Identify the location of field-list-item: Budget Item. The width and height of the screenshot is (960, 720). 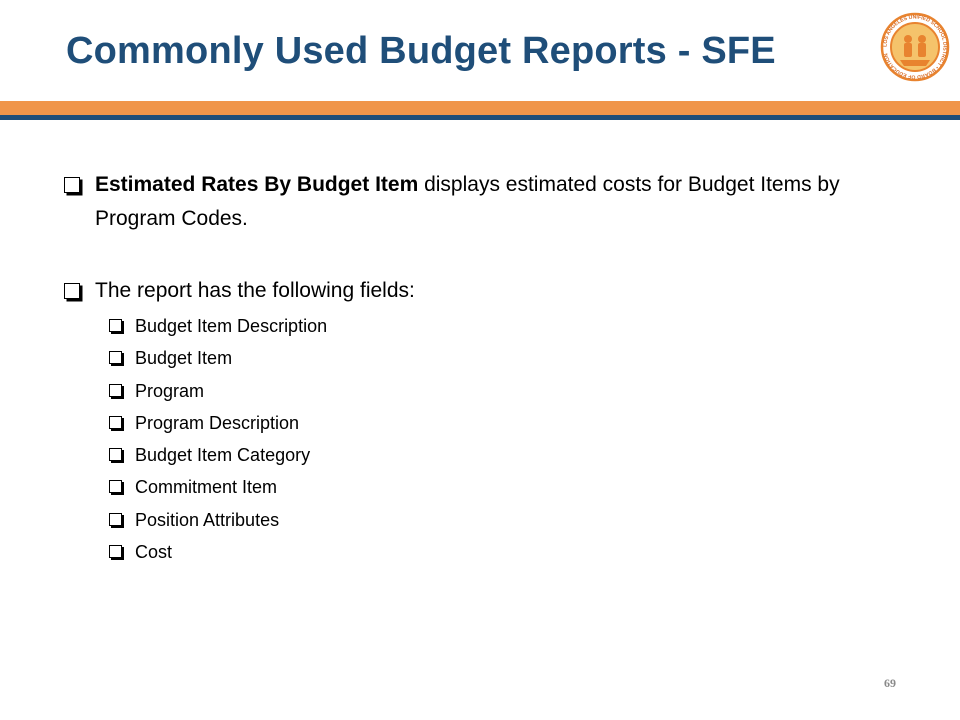
(514, 358).